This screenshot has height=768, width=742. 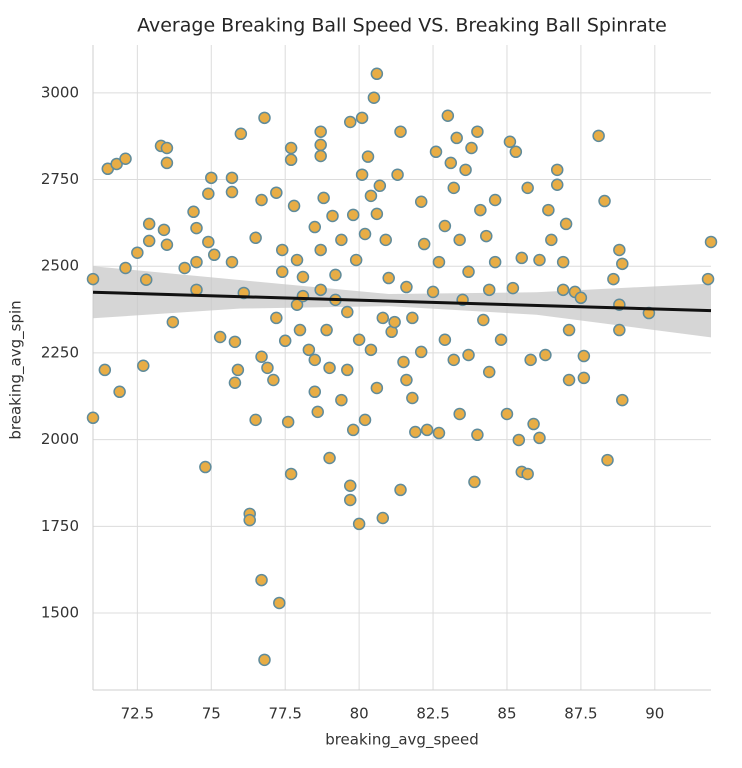 What do you see at coordinates (580, 714) in the screenshot?
I see `x-tick-label: 87.5` at bounding box center [580, 714].